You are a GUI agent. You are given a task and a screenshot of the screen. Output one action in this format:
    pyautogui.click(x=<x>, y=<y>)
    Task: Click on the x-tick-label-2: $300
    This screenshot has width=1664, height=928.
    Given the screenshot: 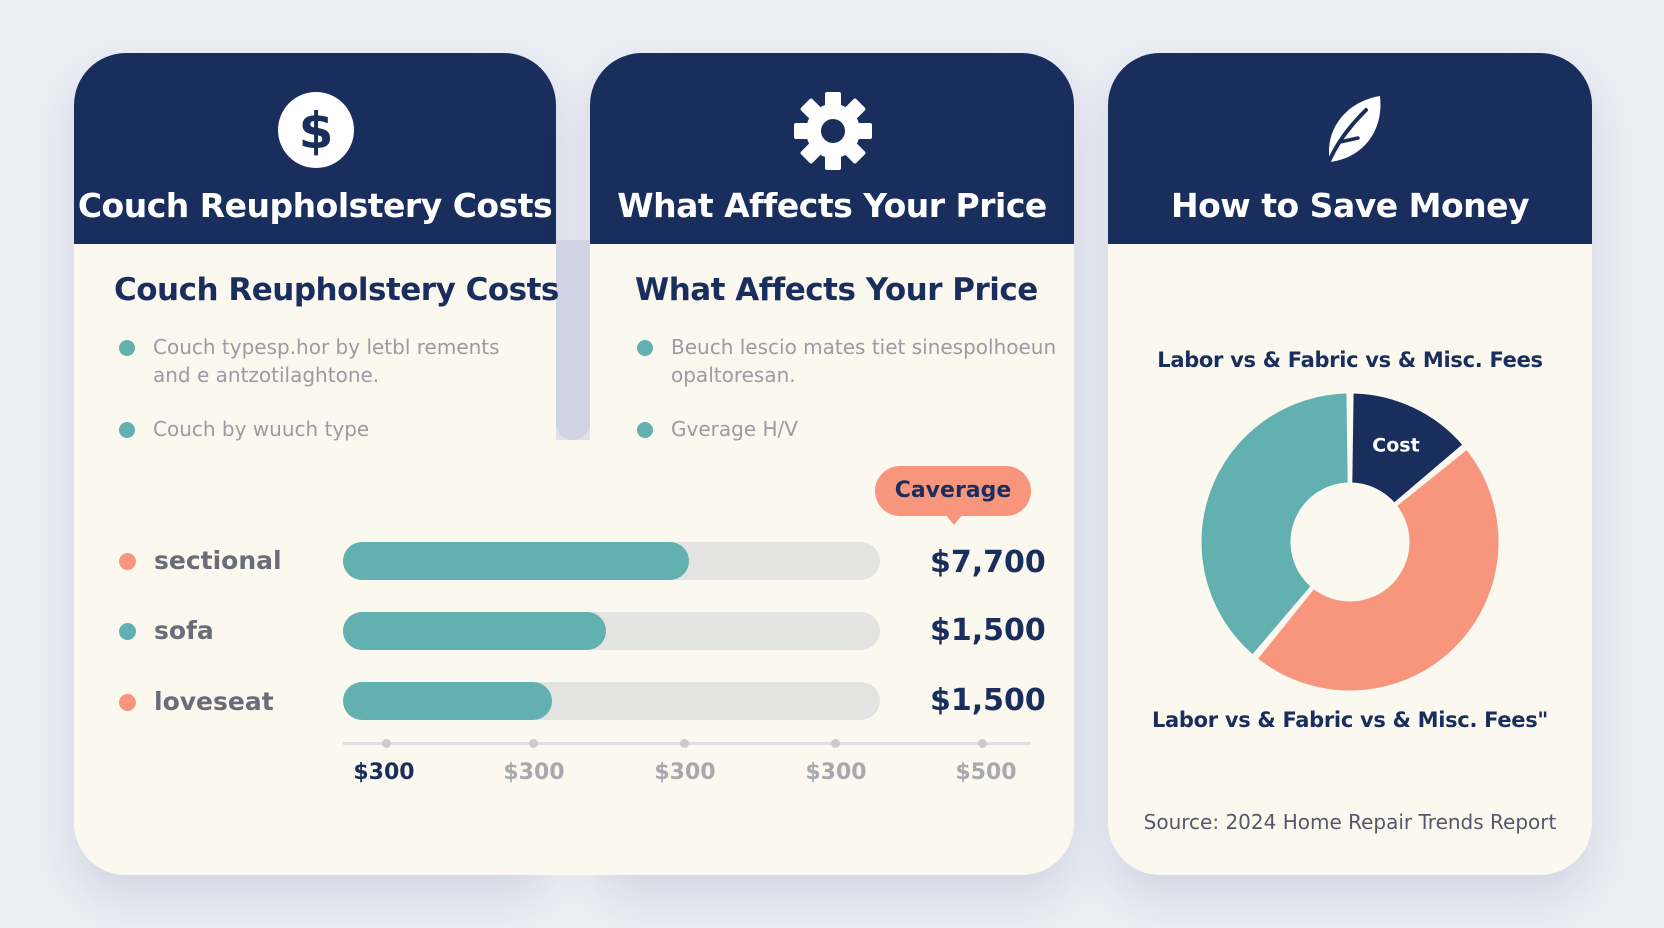 What is the action you would take?
    pyautogui.click(x=685, y=772)
    